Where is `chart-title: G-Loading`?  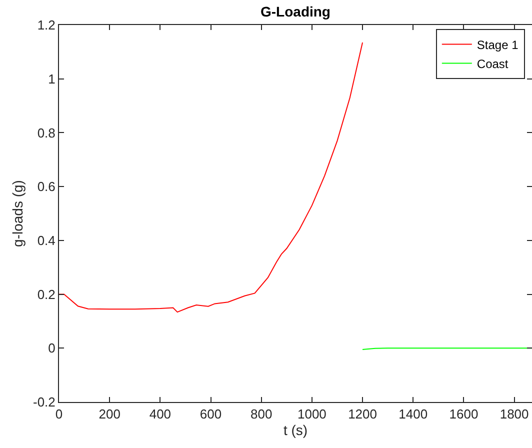
chart-title: G-Loading is located at coordinates (295, 12).